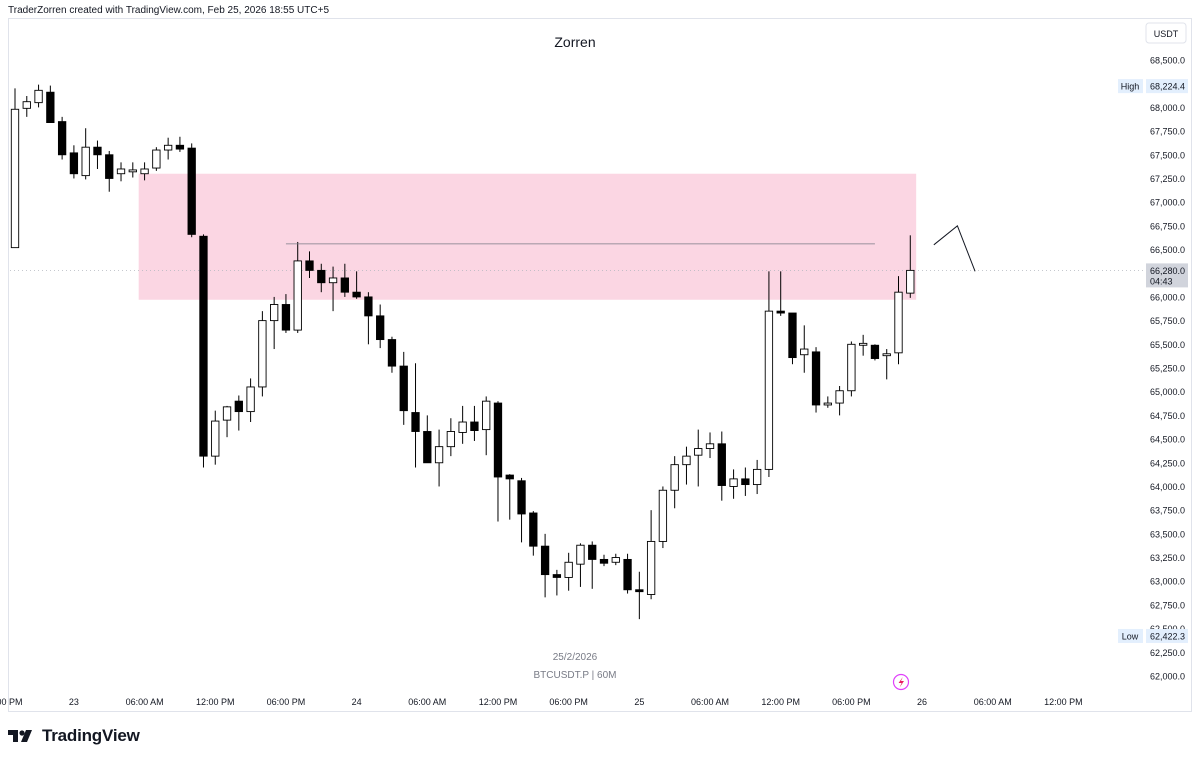  What do you see at coordinates (1153, 635) in the screenshot?
I see `low-marker: Low 62,422.3` at bounding box center [1153, 635].